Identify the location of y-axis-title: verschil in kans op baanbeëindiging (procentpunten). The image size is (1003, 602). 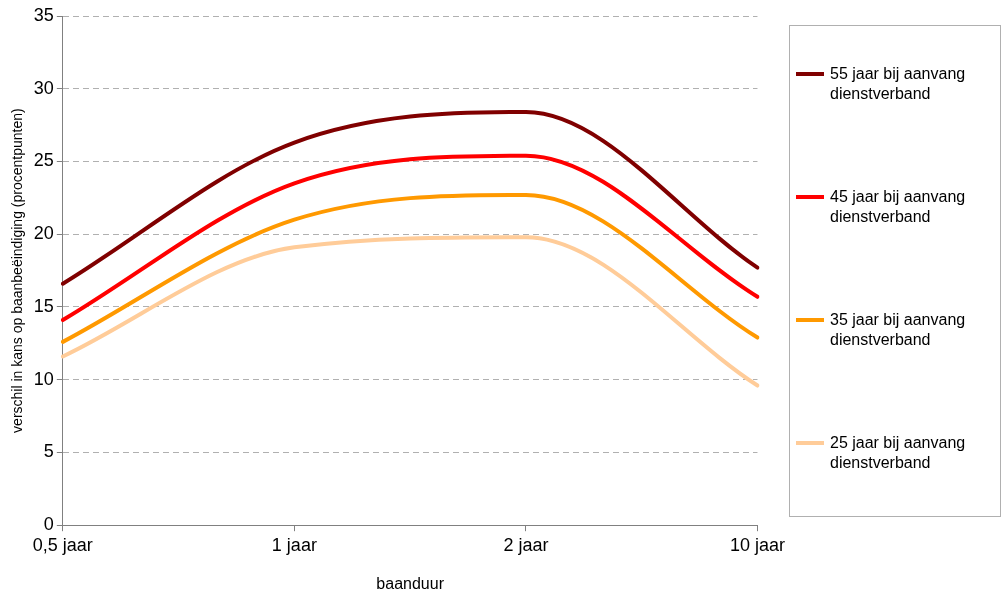
(17, 270).